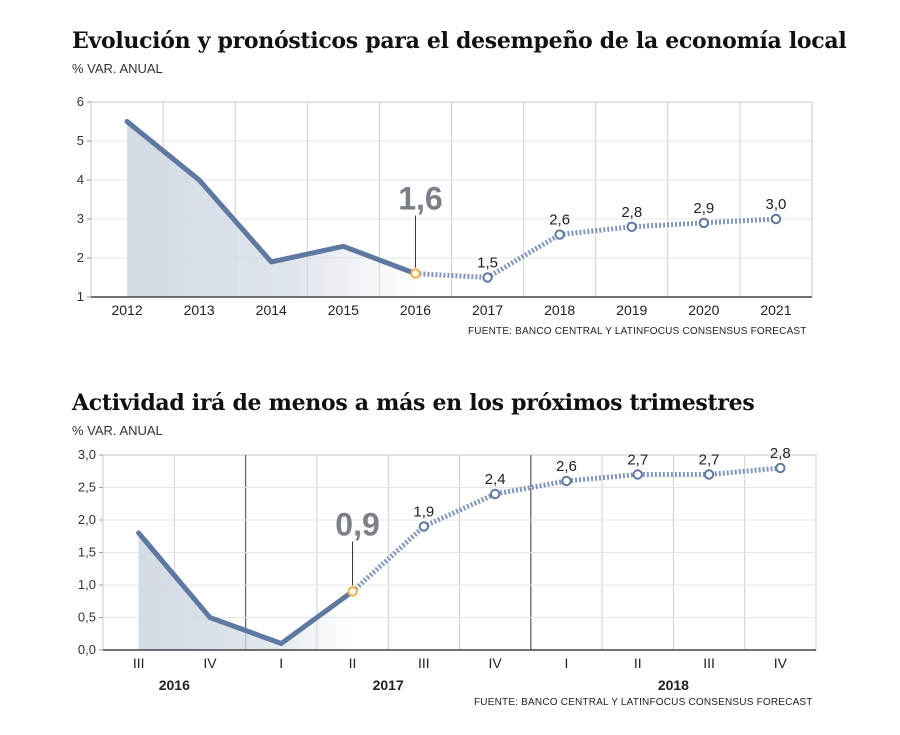  I want to click on chart1-data-label: 2,6, so click(559, 220).